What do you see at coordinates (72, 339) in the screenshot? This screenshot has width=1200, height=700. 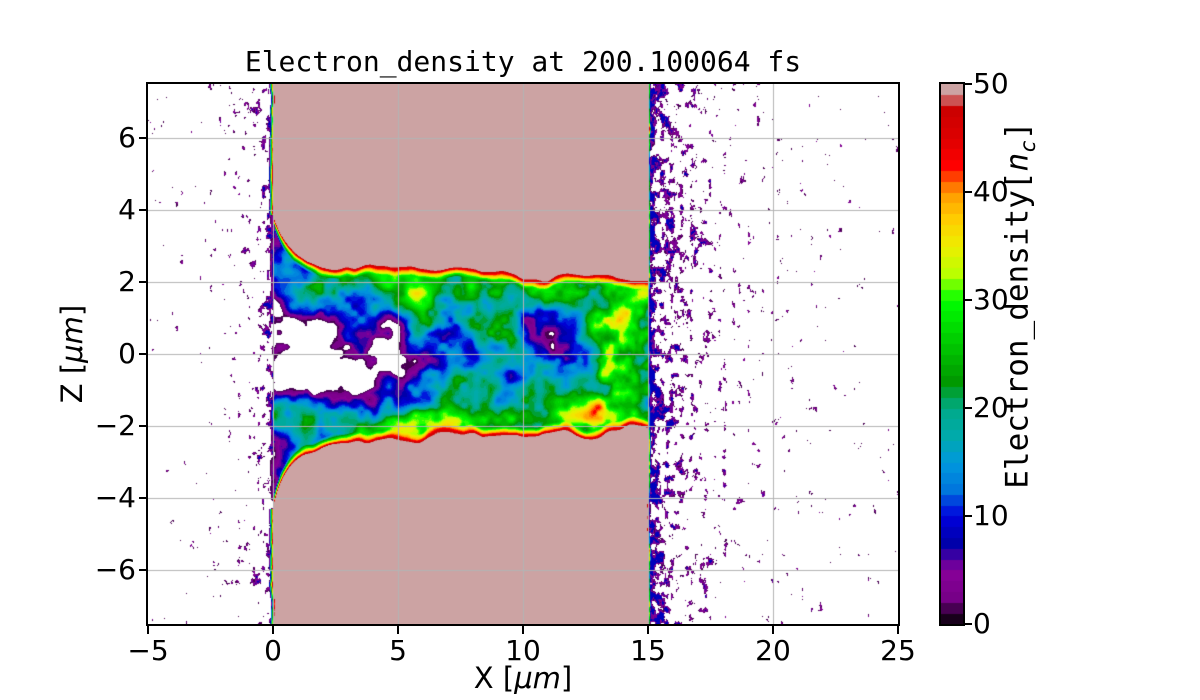 I see `y-axis-unit: μm` at bounding box center [72, 339].